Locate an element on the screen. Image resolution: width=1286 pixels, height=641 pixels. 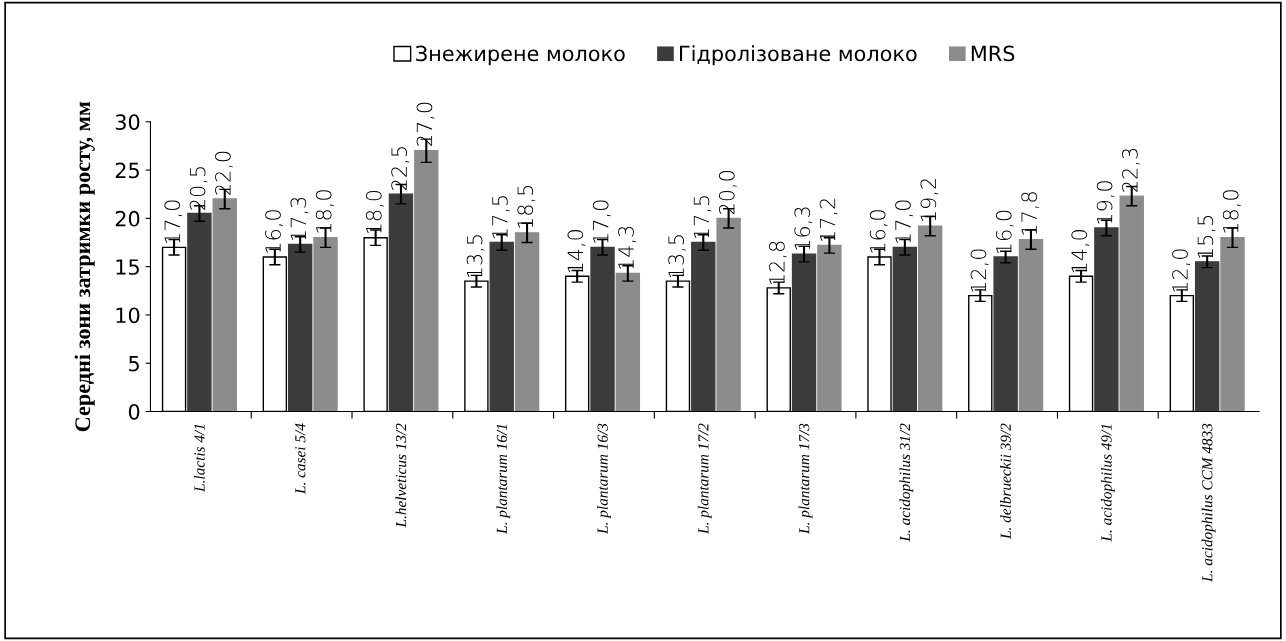
data-label: 22,3 is located at coordinates (1131, 170).